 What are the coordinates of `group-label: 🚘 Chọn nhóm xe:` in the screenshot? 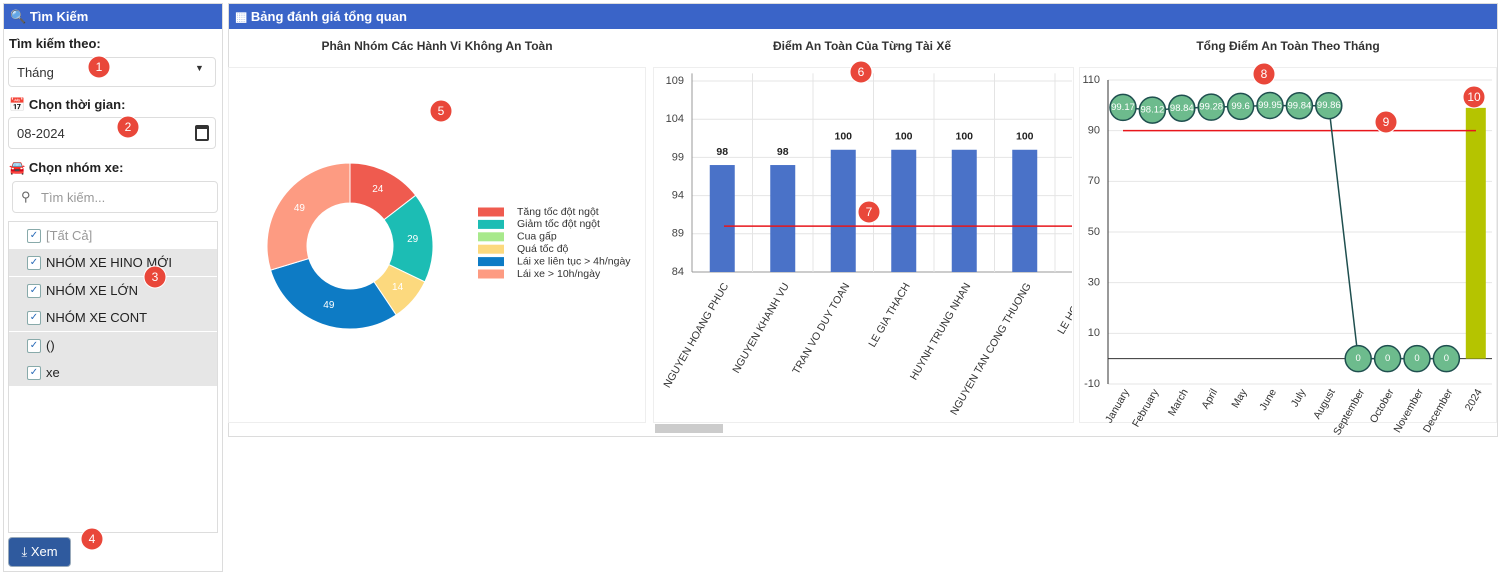 It's located at (66, 167).